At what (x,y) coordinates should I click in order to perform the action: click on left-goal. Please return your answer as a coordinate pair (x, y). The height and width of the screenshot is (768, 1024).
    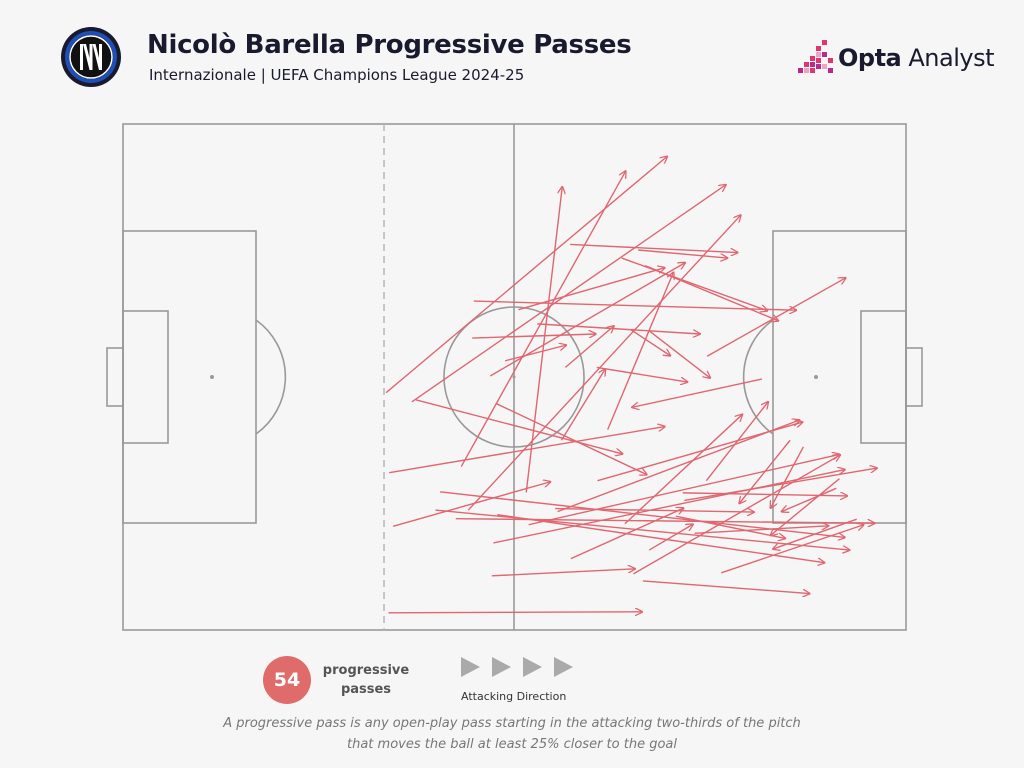
    Looking at the image, I should click on (115, 377).